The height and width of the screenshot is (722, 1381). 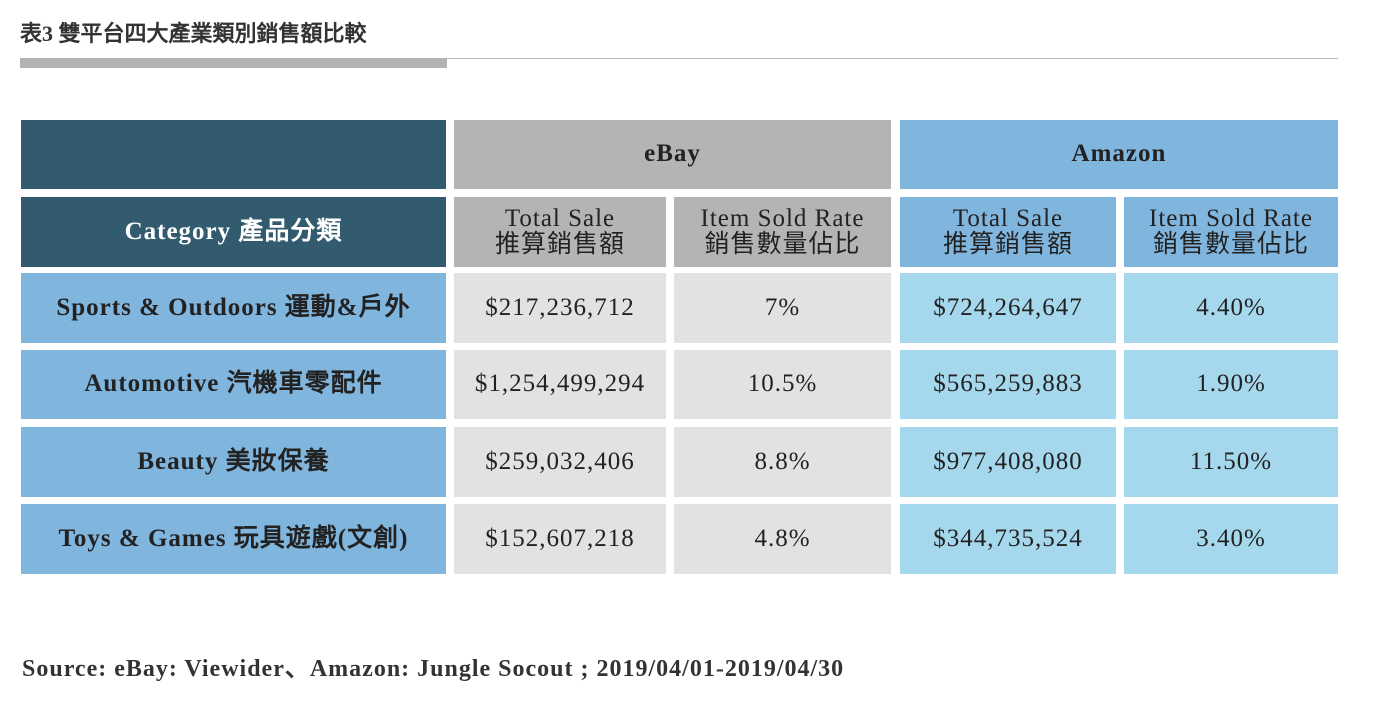 What do you see at coordinates (1231, 384) in the screenshot?
I see `table-cell: 1.90%` at bounding box center [1231, 384].